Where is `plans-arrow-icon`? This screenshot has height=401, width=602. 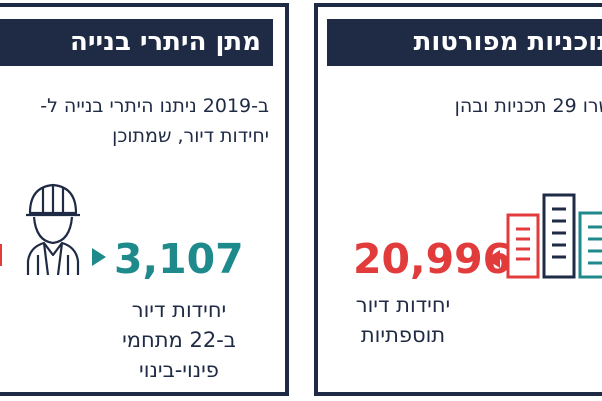 plans-arrow-icon is located at coordinates (493, 259).